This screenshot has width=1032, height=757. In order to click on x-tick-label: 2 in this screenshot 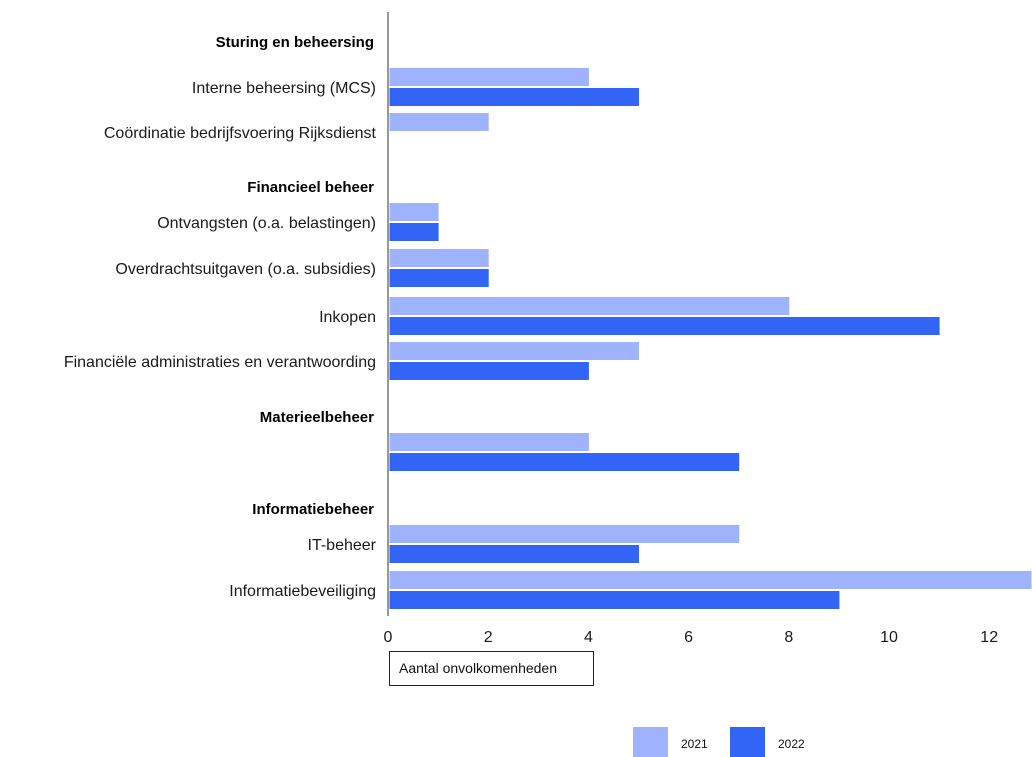, I will do `click(488, 637)`.